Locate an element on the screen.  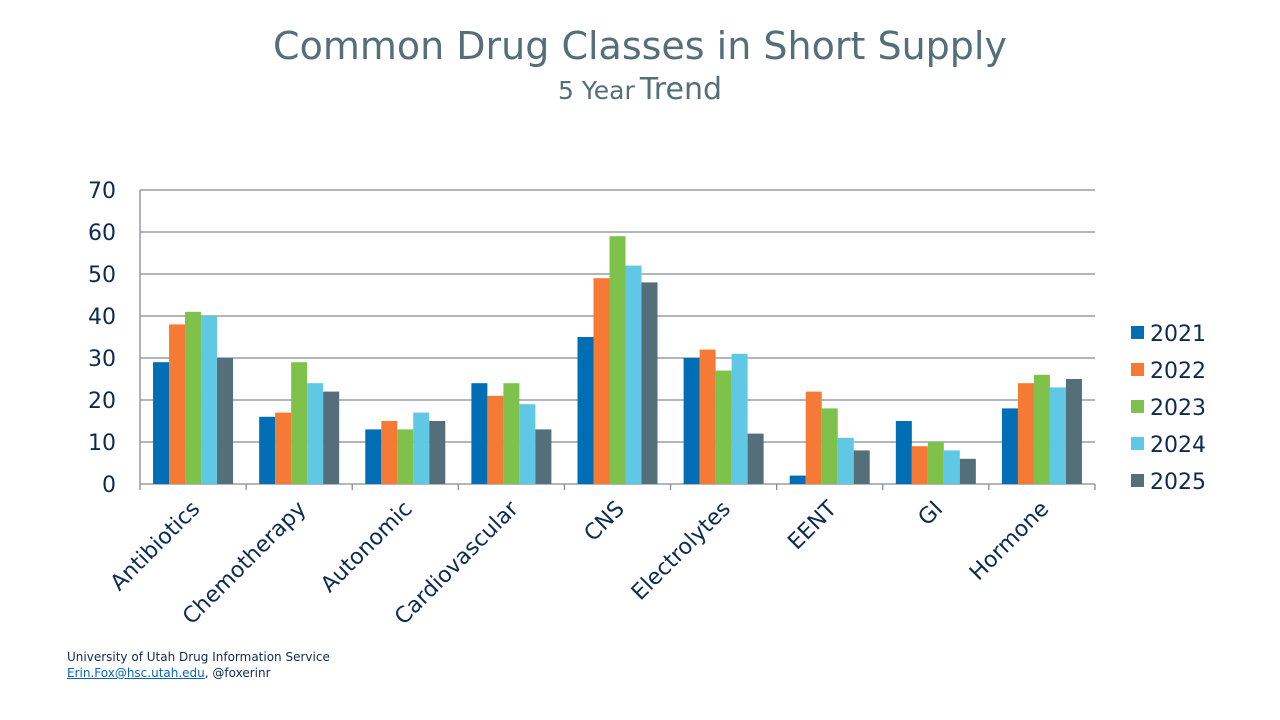
y-tick-label: 20 is located at coordinates (102, 401).